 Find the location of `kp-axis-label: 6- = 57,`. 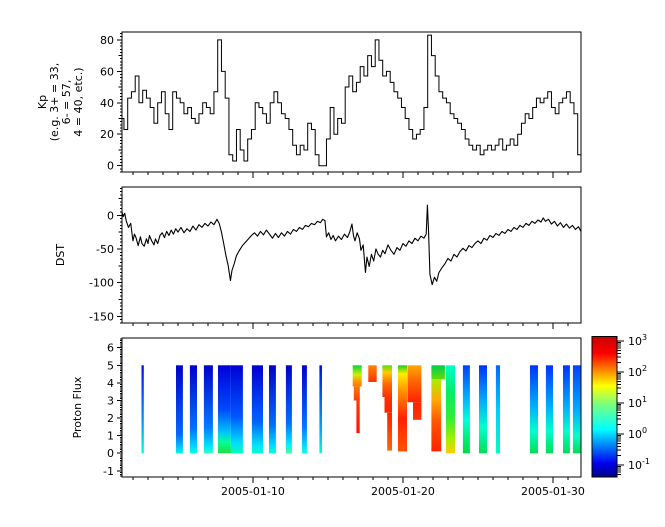

kp-axis-label: 6- = 57, is located at coordinates (66, 102).